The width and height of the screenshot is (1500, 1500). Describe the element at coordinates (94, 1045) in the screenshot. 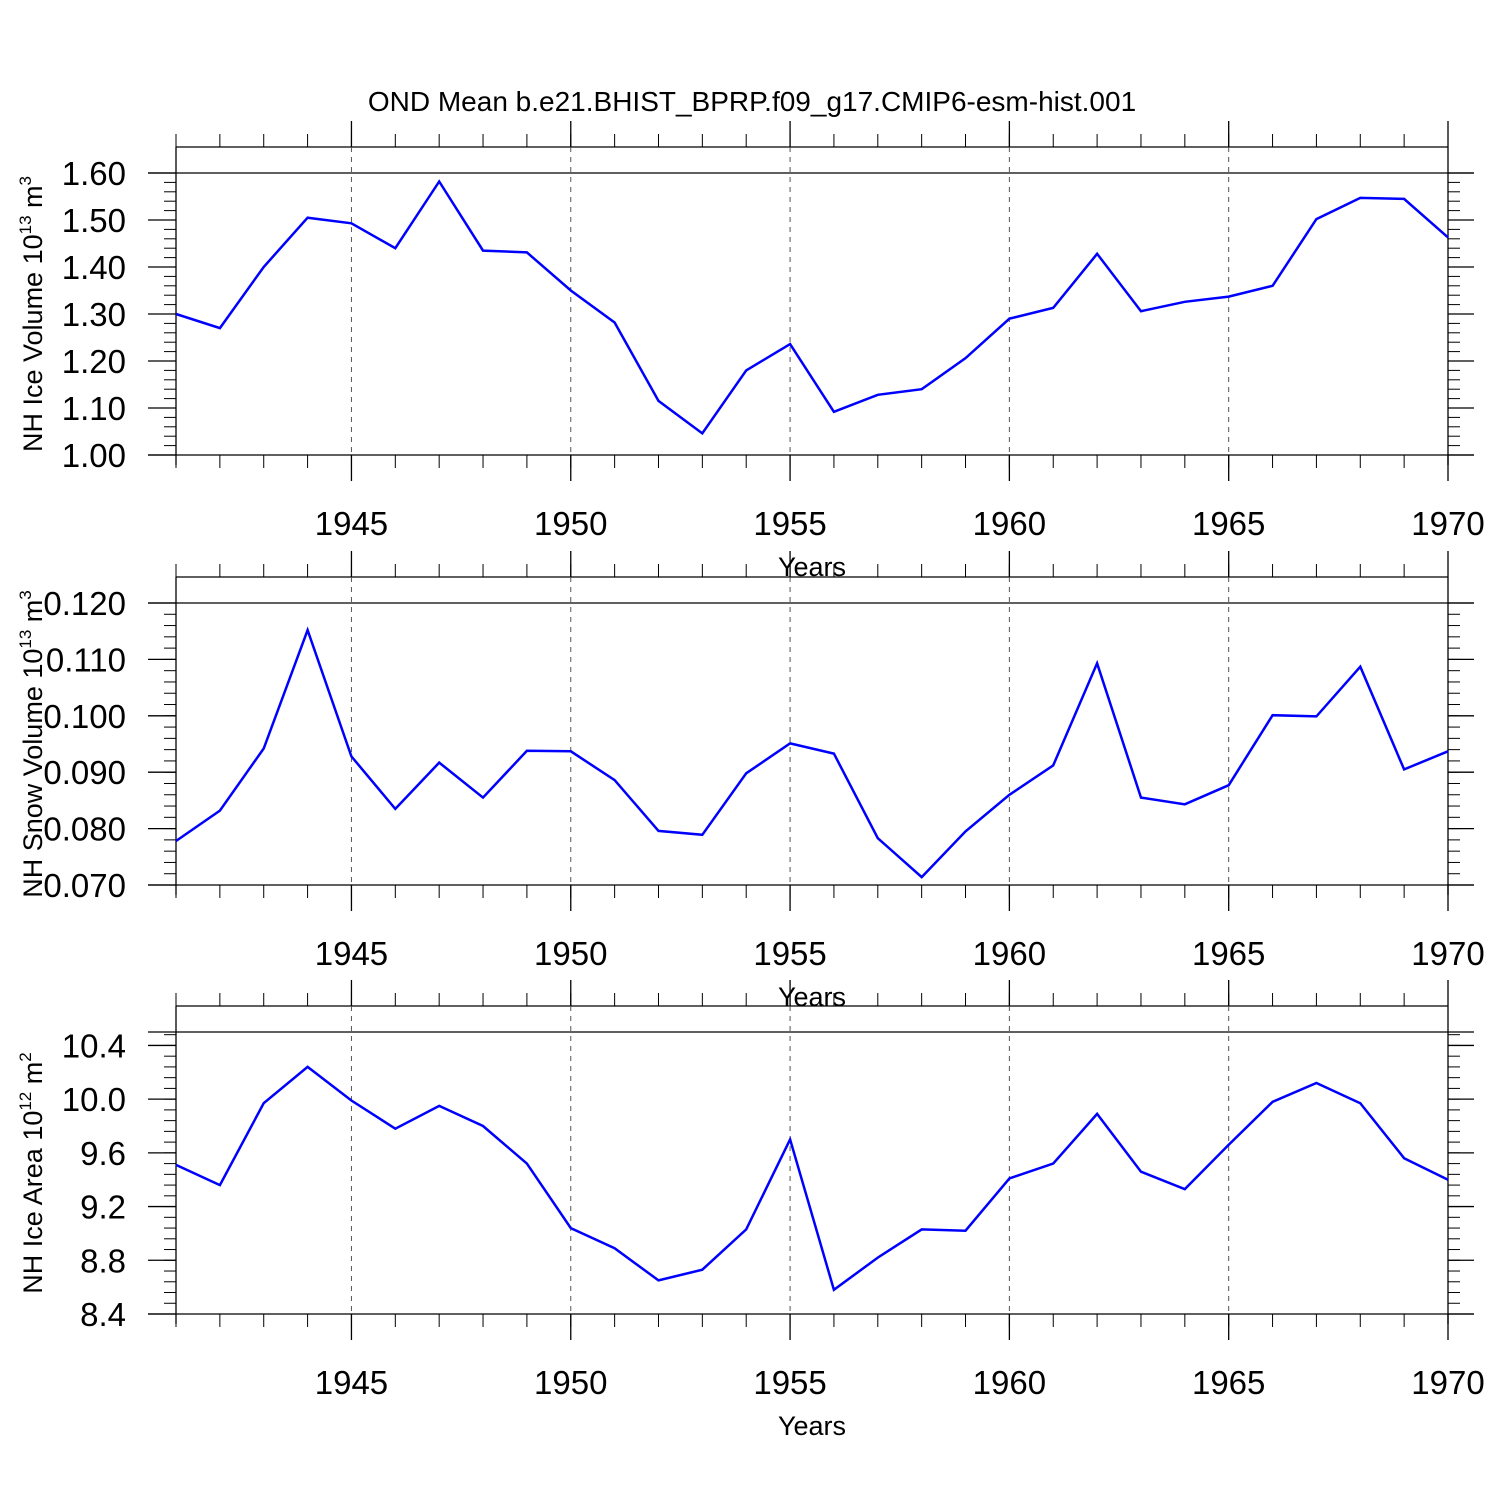

I see `y-tick-label: 10.4` at that location.